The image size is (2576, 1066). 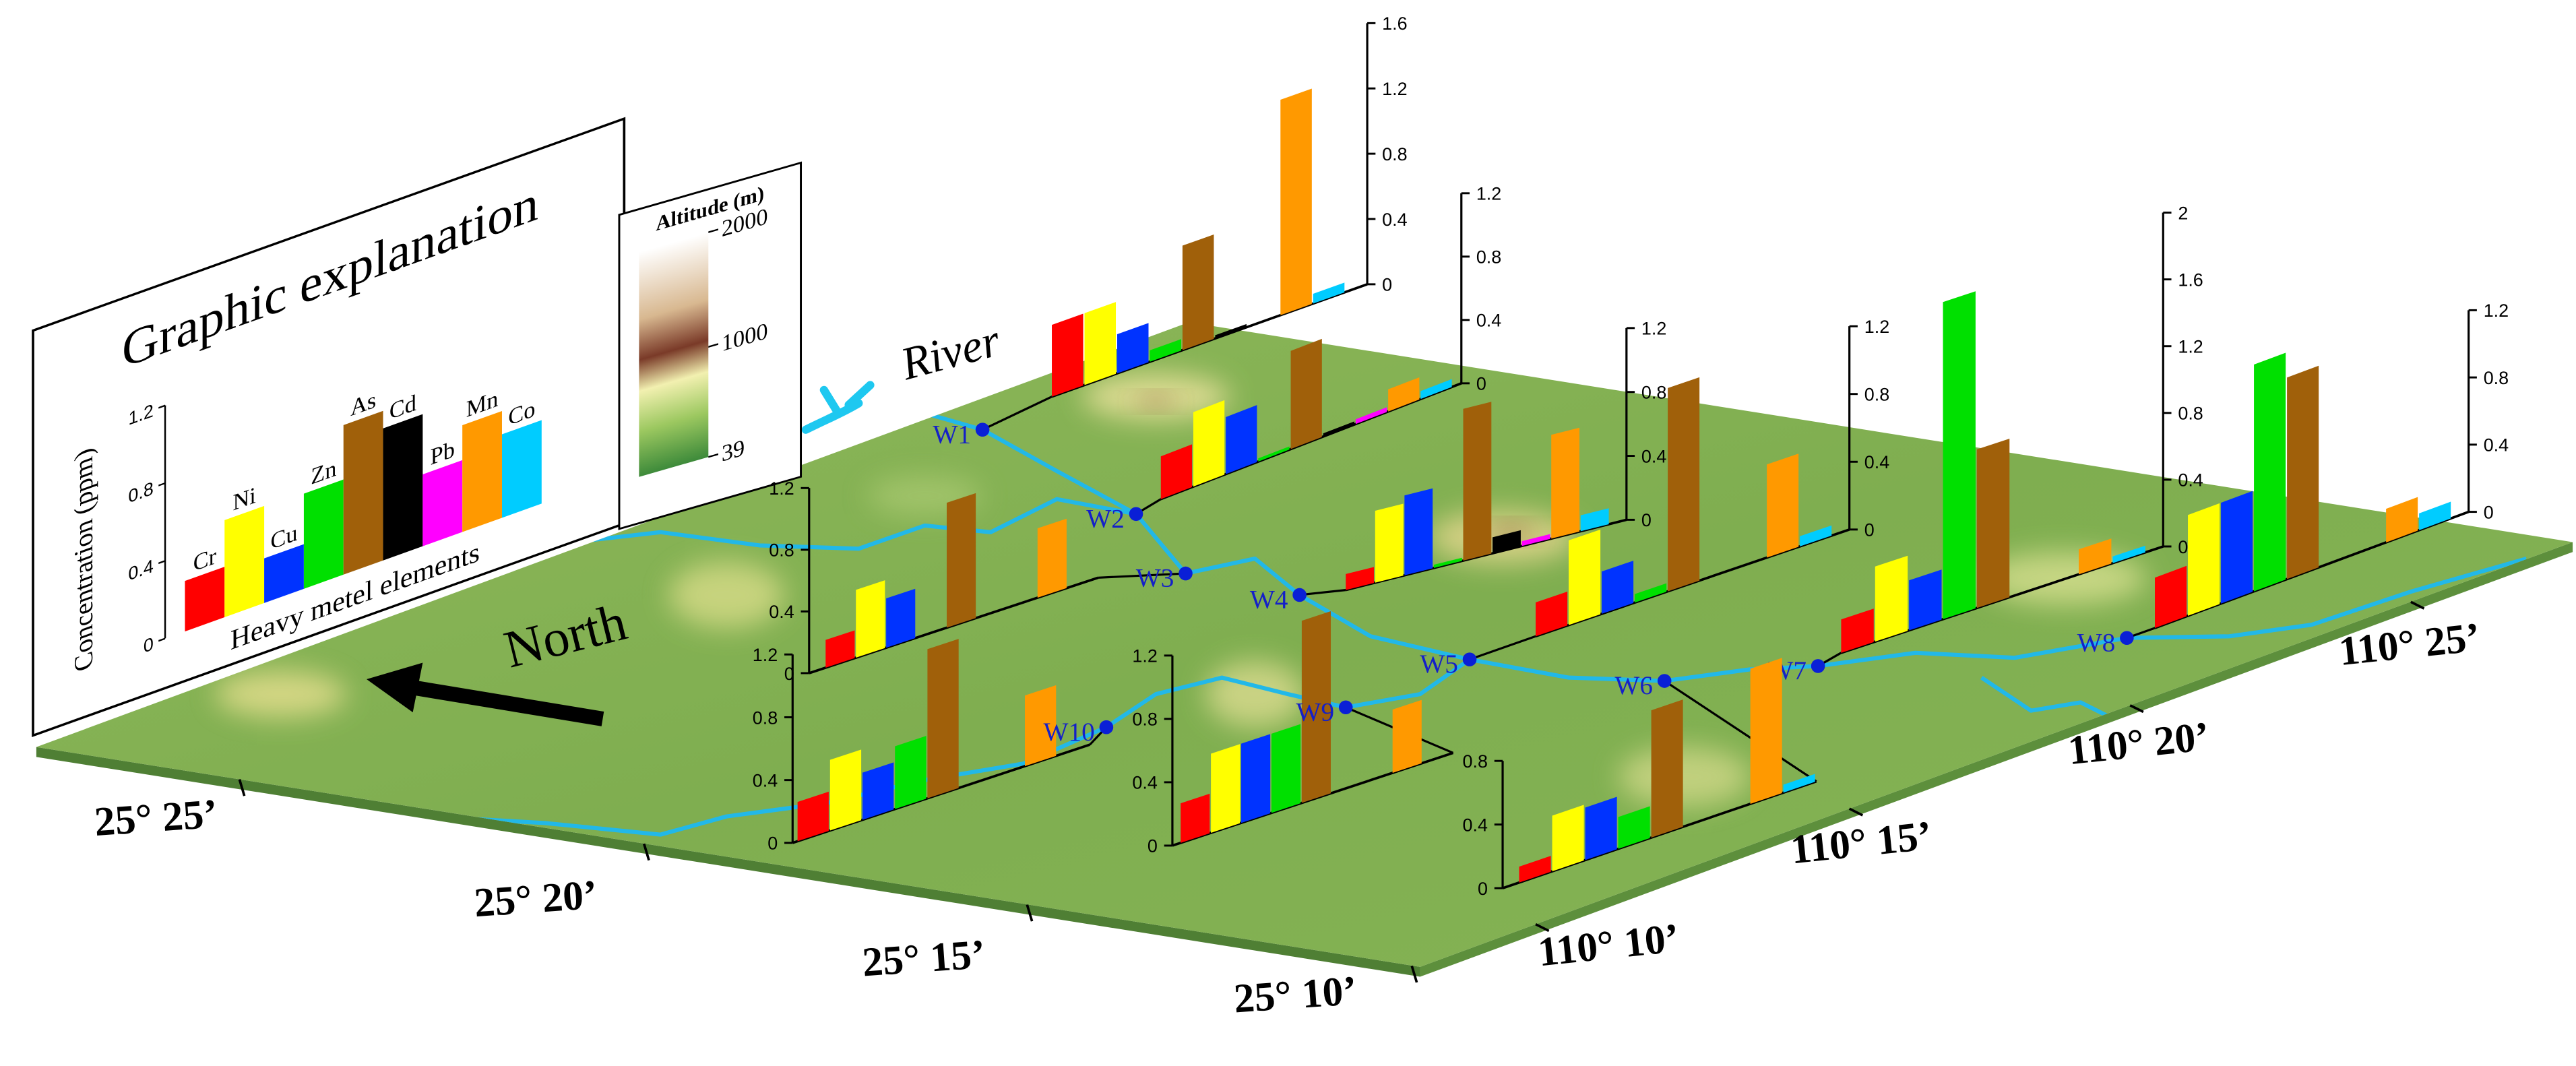 What do you see at coordinates (1269, 600) in the screenshot?
I see `site-label: W4` at bounding box center [1269, 600].